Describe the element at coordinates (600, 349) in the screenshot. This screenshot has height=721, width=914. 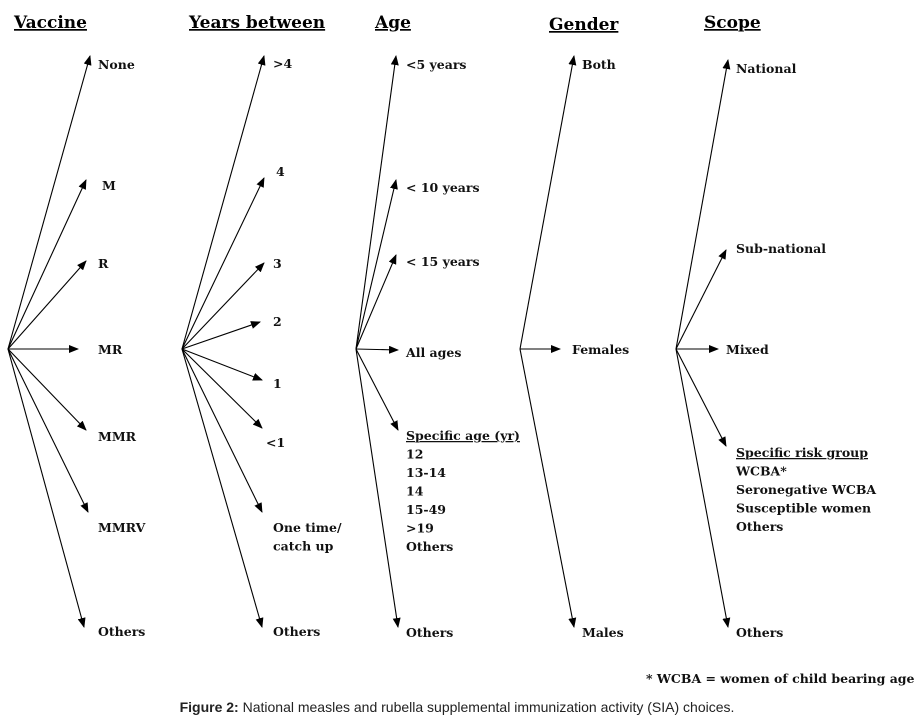
I see `label-gender-1: Females` at that location.